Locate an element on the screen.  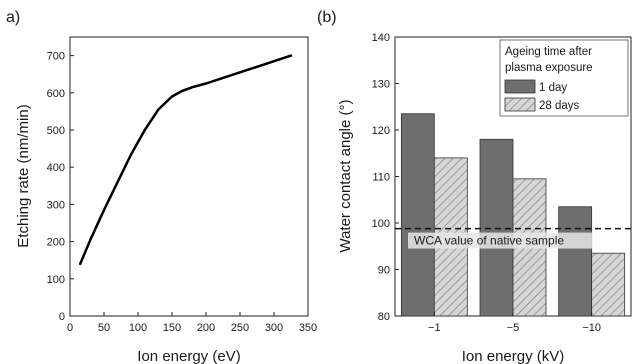
panel-a-x-axis: 0 50 100 150 200 250 300 350 is located at coordinates (192, 323).